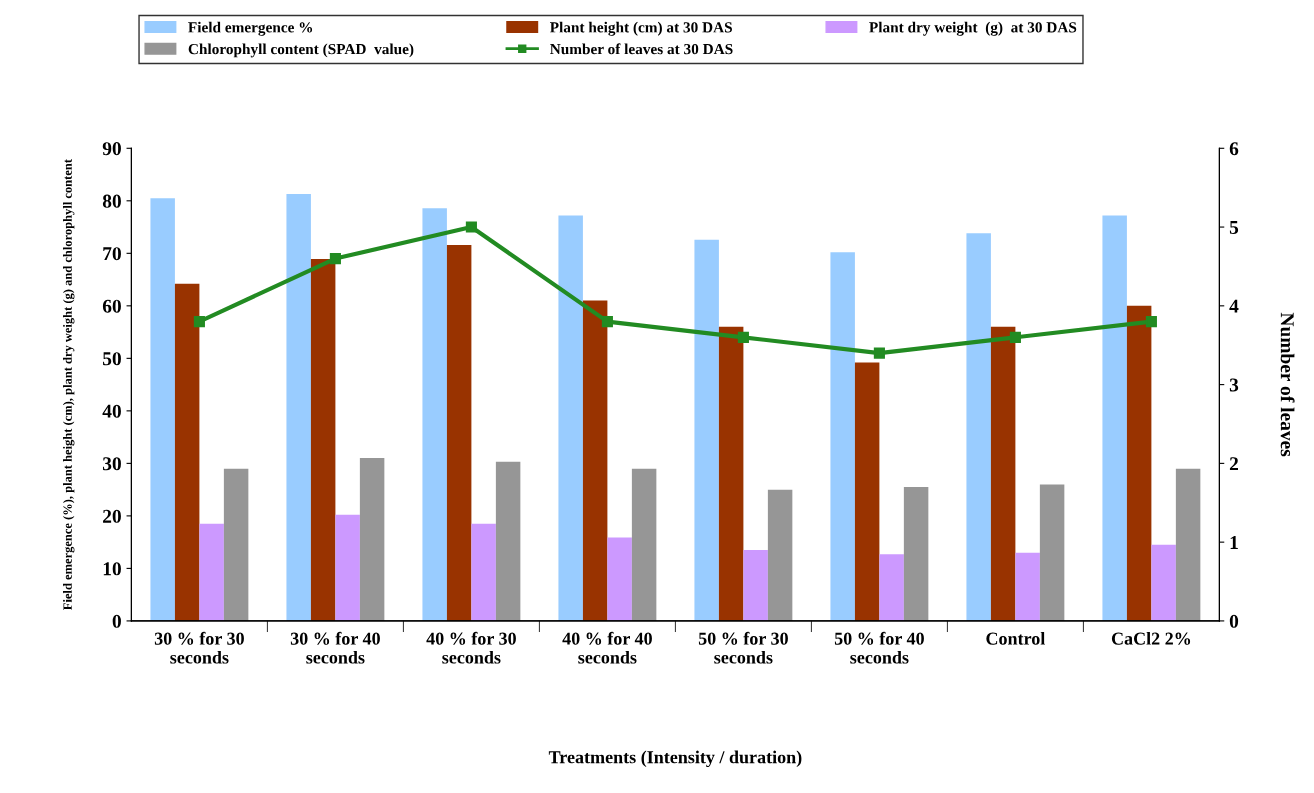 This screenshot has width=1314, height=793. I want to click on x-tick-label: CaCl2 2%, so click(1151, 638).